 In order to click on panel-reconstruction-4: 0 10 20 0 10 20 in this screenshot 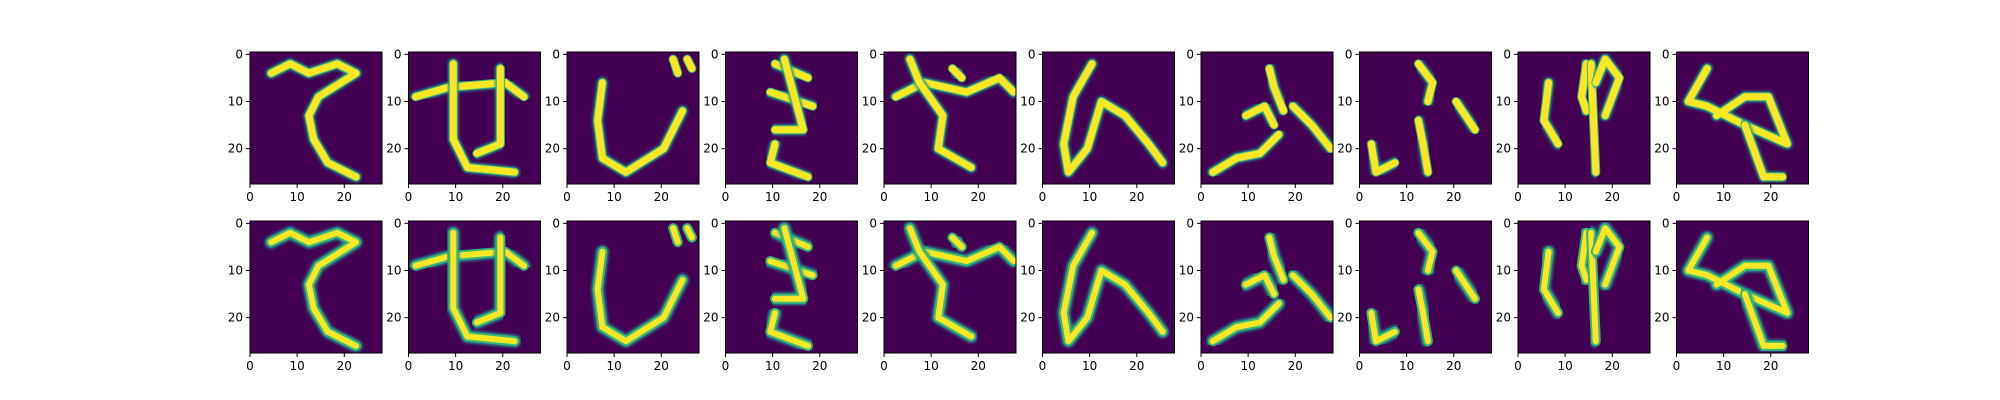, I will do `click(780, 294)`.